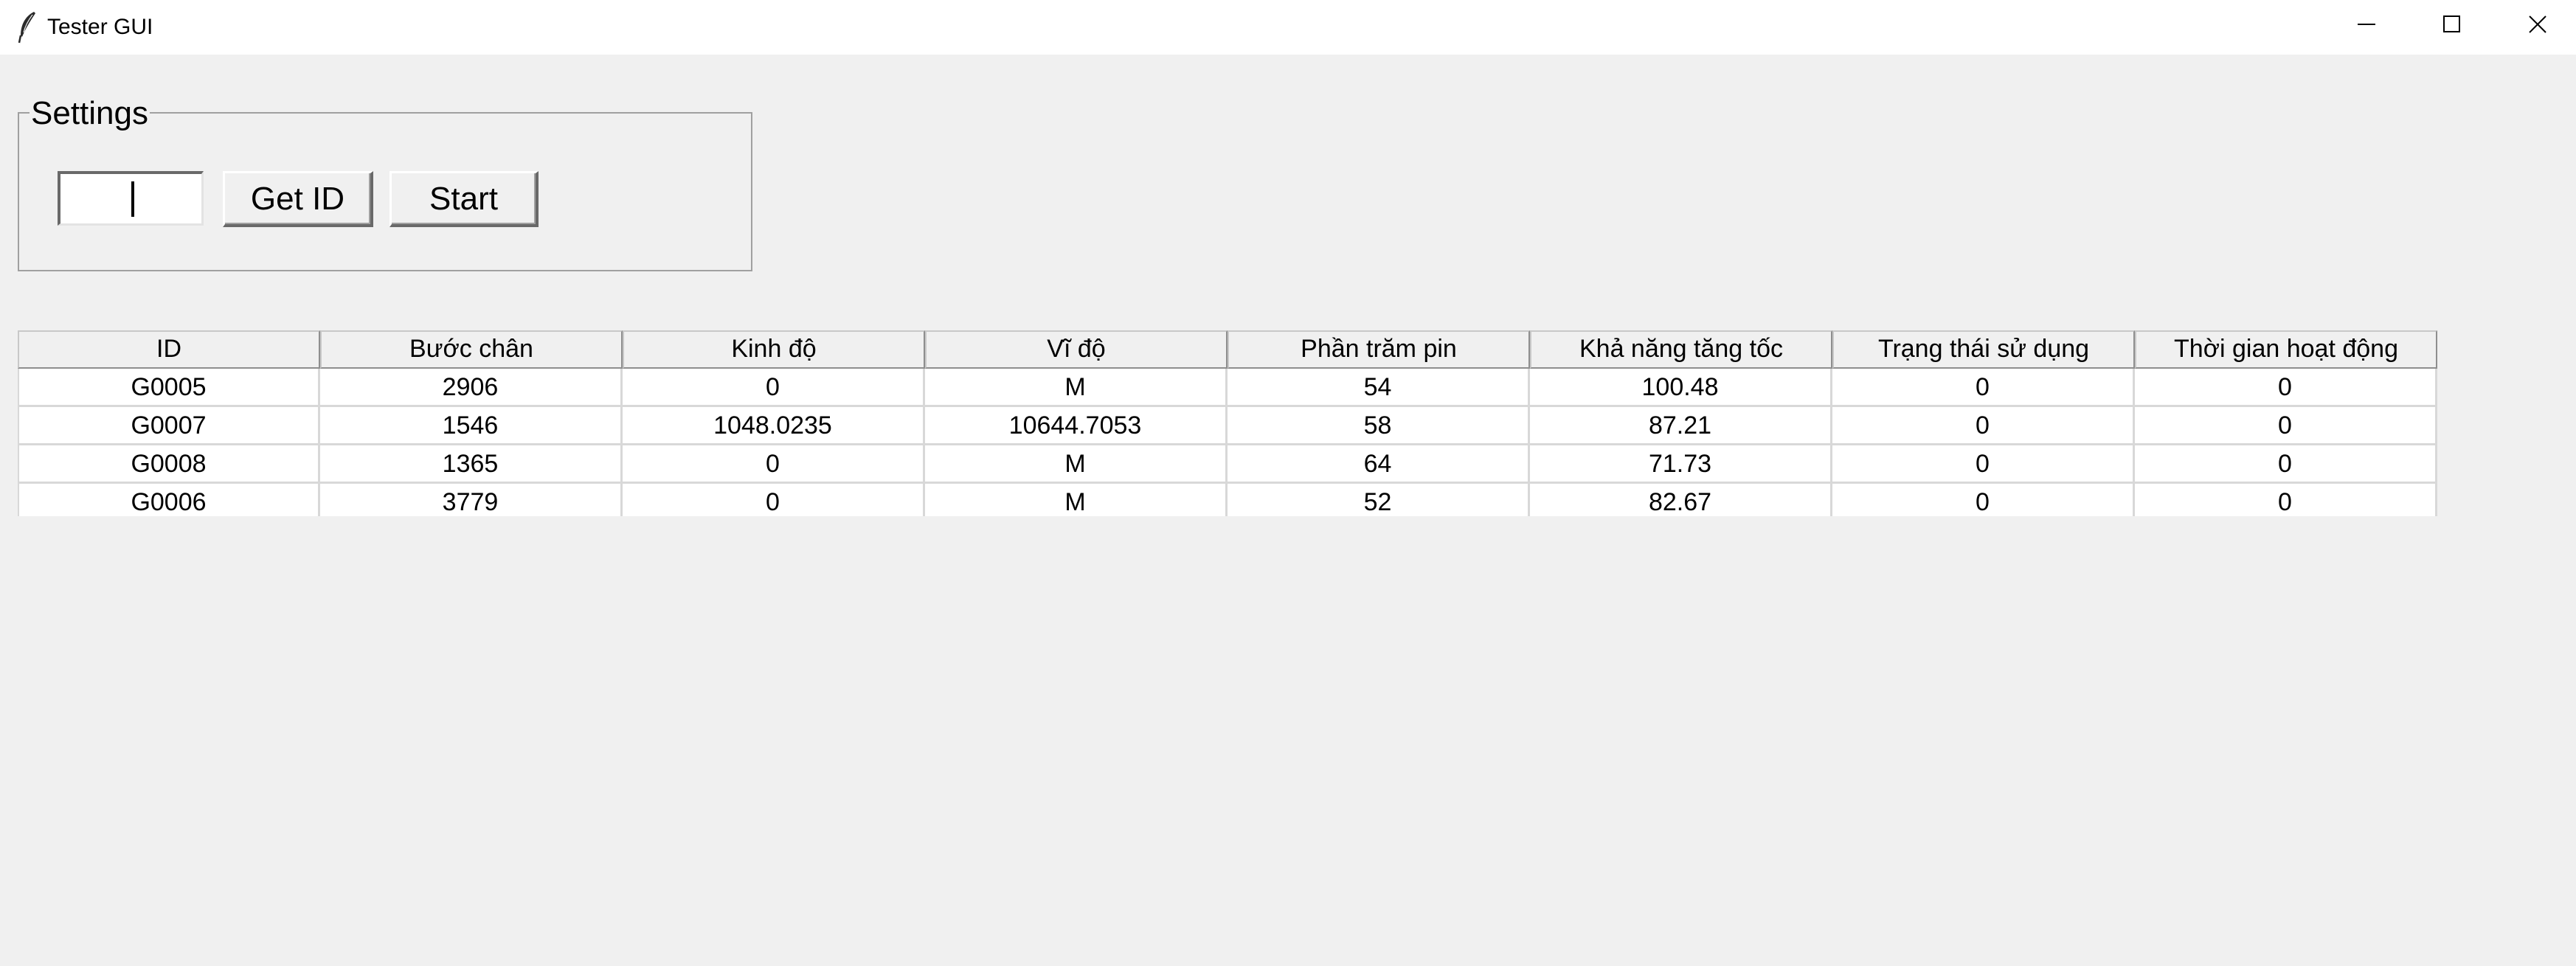  What do you see at coordinates (472, 464) in the screenshot?
I see `table-cell: 1365` at bounding box center [472, 464].